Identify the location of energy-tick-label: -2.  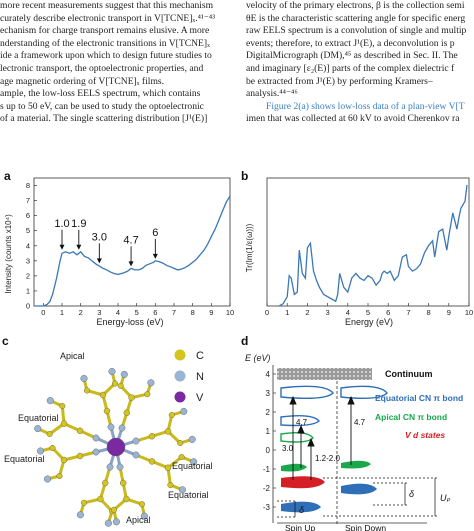
(267, 488).